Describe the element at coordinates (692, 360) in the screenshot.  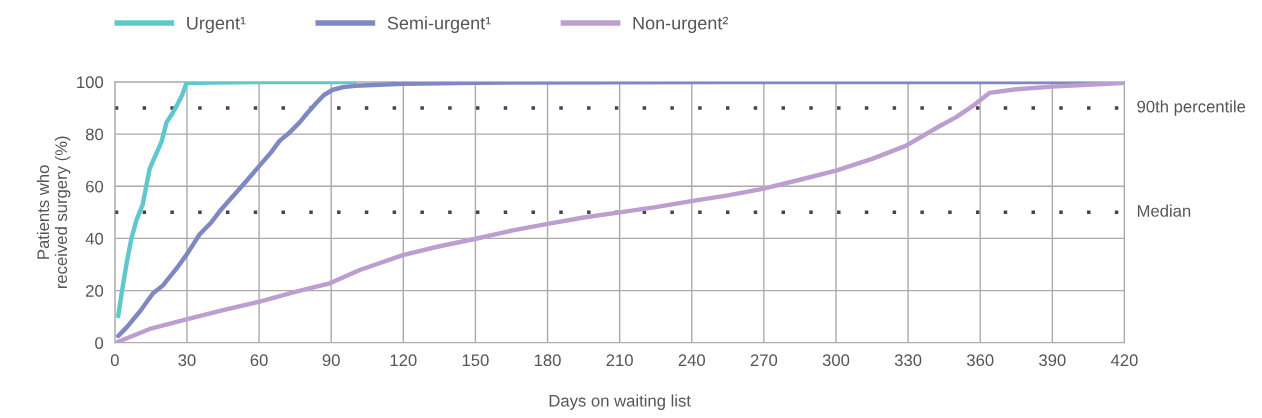
I see `x-tick-label: 240` at that location.